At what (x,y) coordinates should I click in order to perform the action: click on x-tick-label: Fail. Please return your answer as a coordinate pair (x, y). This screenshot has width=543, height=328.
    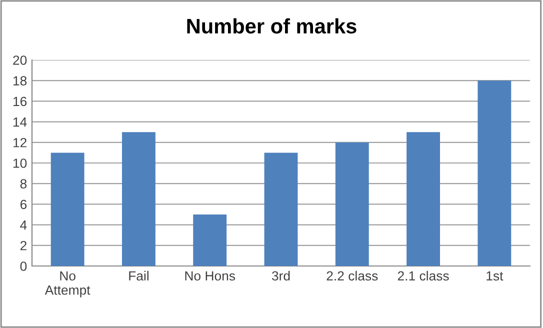
    Looking at the image, I should click on (138, 275).